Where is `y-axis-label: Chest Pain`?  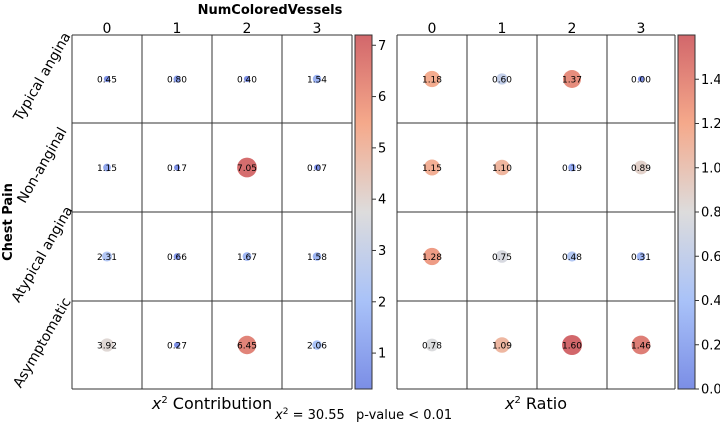
y-axis-label: Chest Pain is located at coordinates (8, 222).